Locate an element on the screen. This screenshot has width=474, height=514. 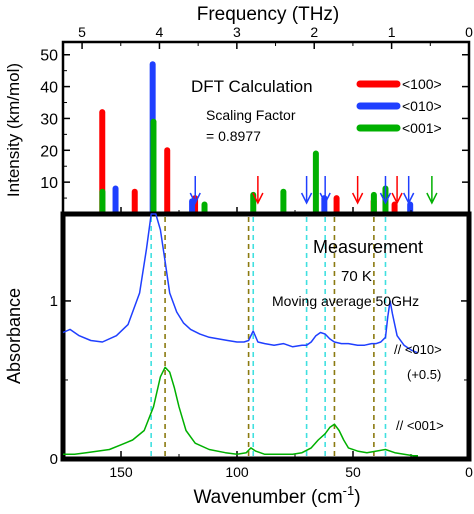
top-tick-label: 4 is located at coordinates (160, 32).